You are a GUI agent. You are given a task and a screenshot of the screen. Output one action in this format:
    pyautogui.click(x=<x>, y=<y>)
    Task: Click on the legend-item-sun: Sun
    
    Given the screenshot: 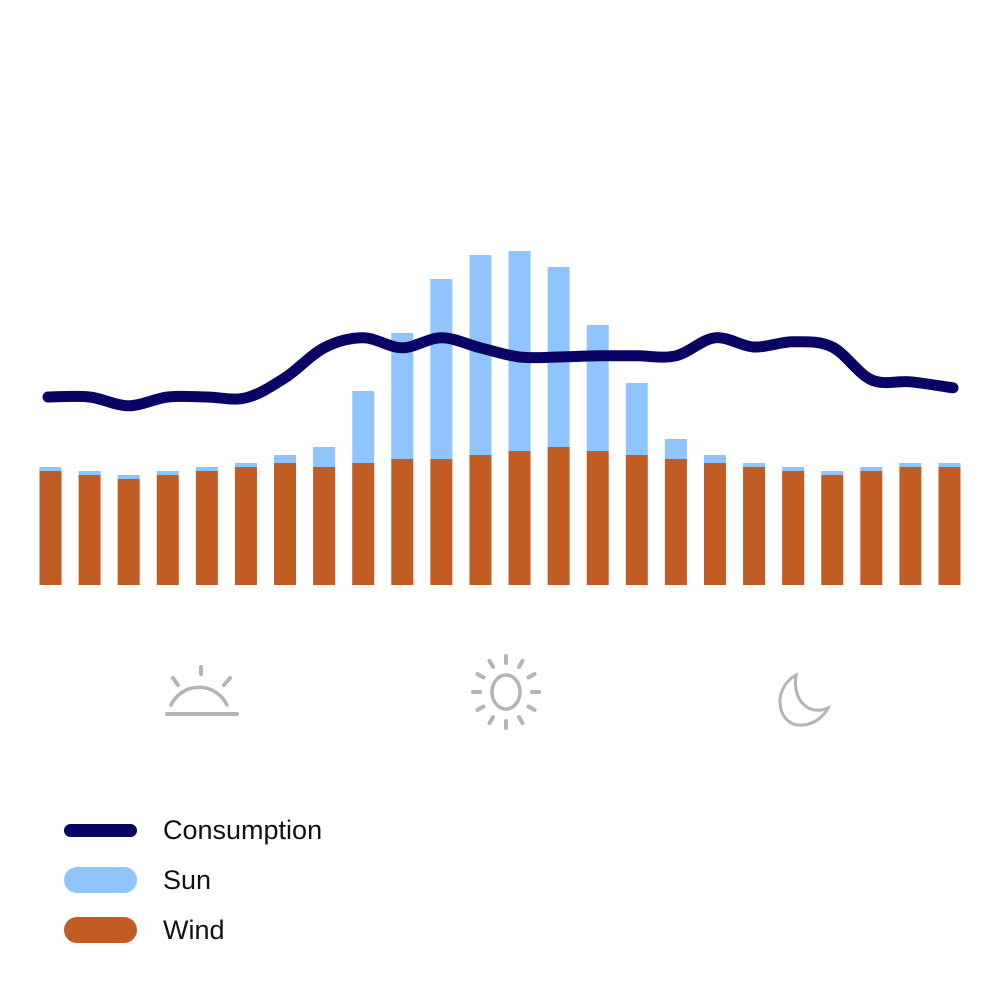 What is the action you would take?
    pyautogui.click(x=193, y=880)
    